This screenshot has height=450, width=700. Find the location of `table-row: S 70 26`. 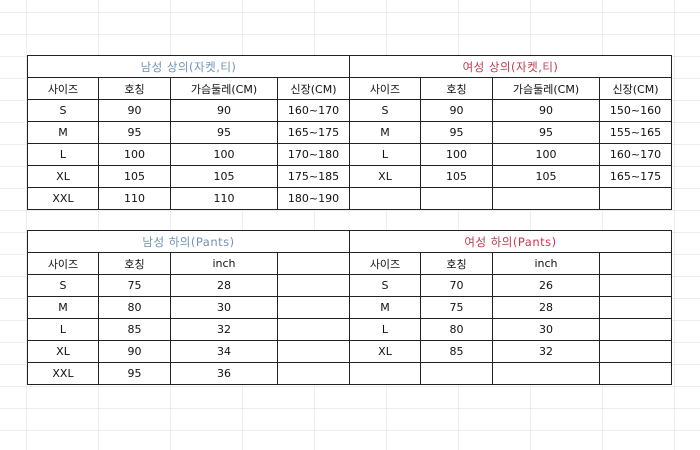

table-row: S 70 26 is located at coordinates (510, 285).